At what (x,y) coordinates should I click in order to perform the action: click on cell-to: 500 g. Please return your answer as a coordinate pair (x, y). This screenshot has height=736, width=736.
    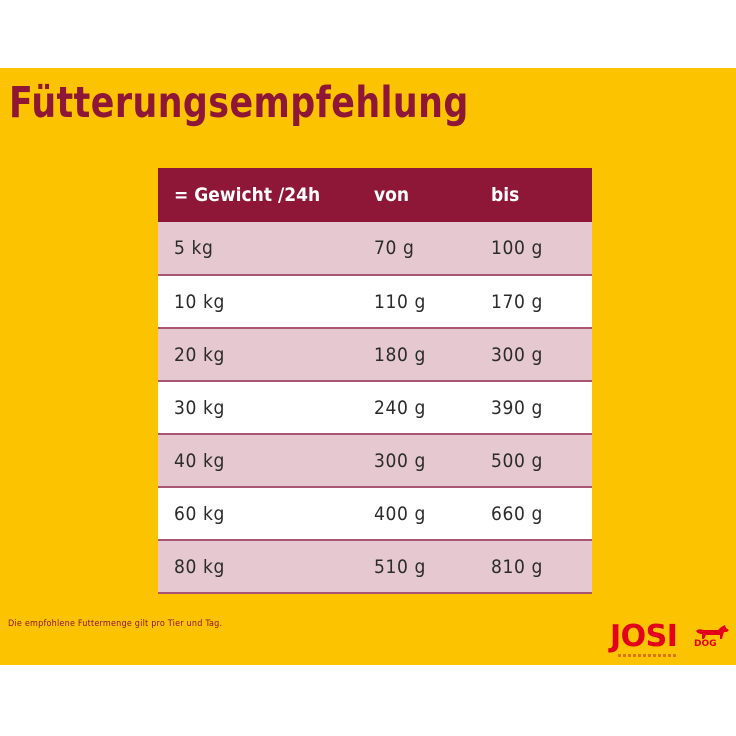
    Looking at the image, I should click on (517, 460).